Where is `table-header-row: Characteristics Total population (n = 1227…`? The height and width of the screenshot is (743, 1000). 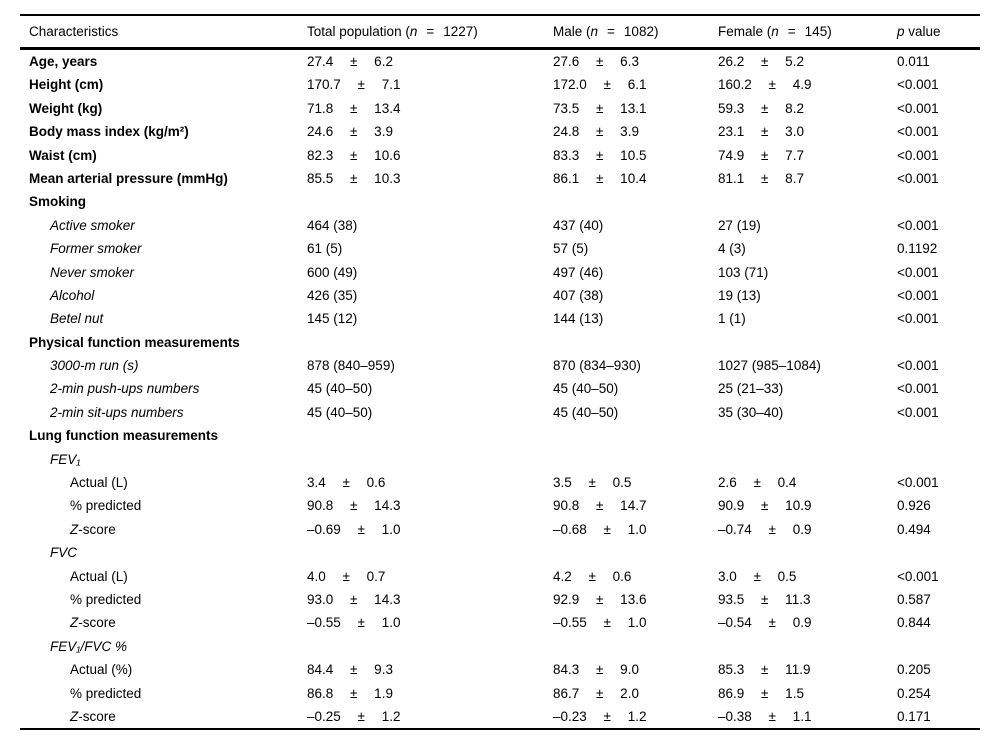 table-header-row: Characteristics Total population (n = 1227… is located at coordinates (500, 31).